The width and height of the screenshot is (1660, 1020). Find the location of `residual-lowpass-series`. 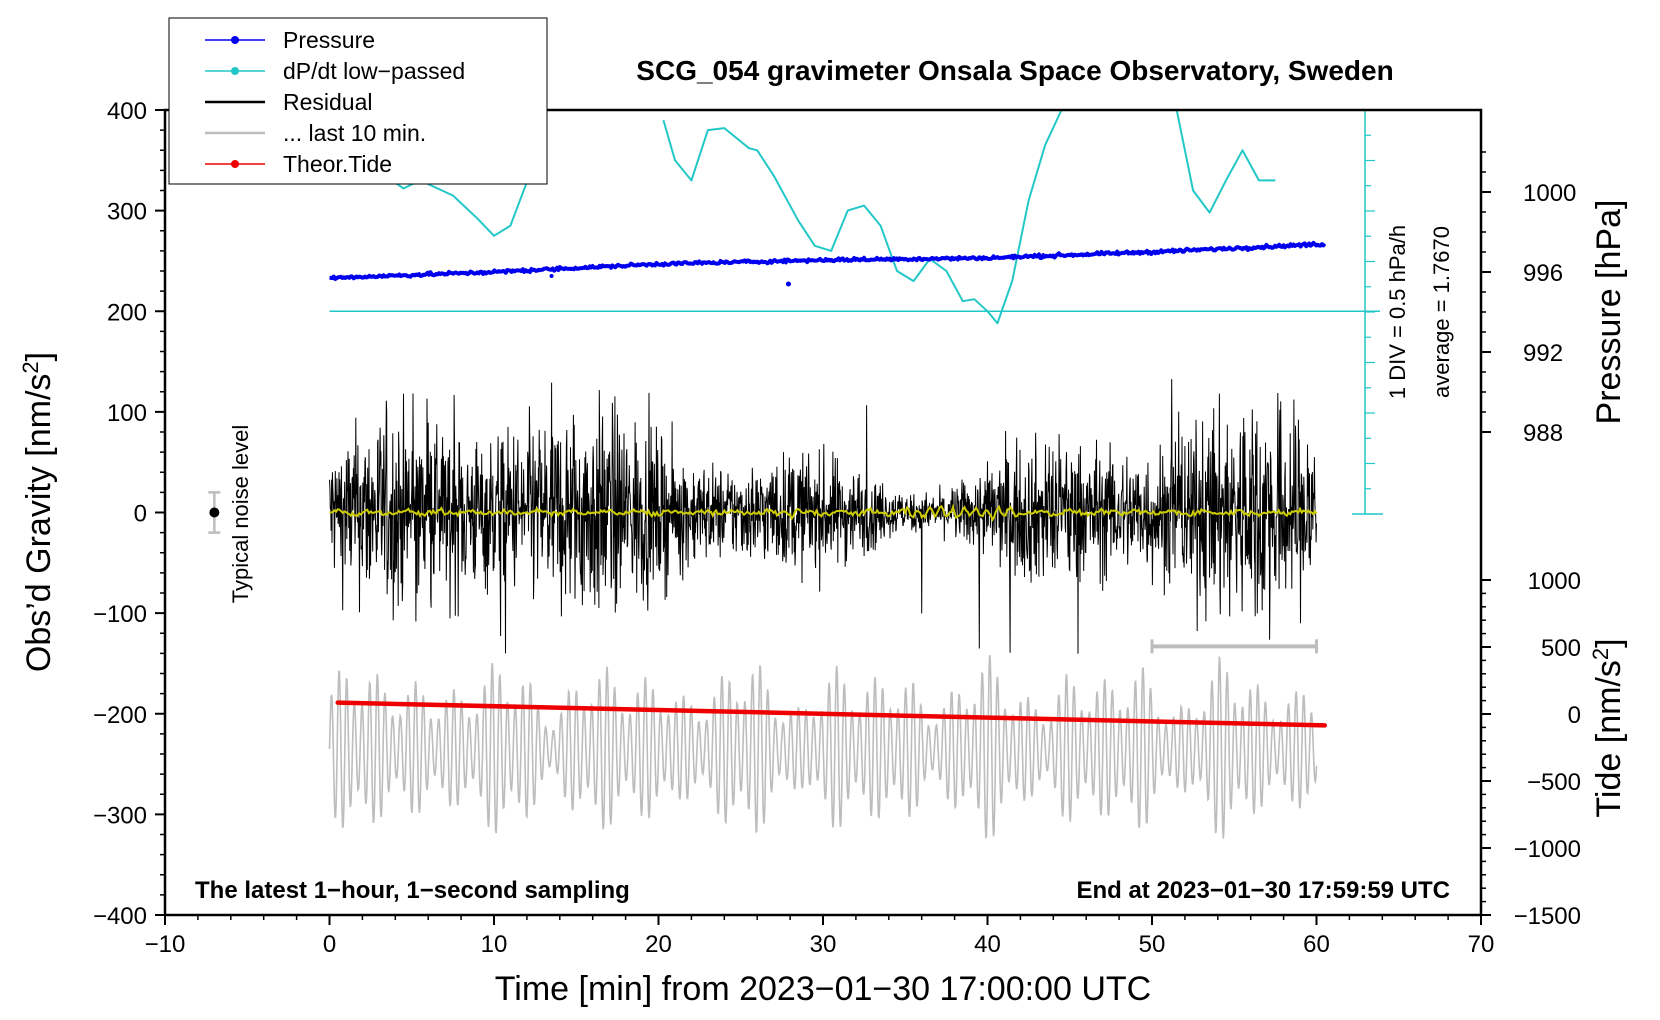

residual-lowpass-series is located at coordinates (823, 512).